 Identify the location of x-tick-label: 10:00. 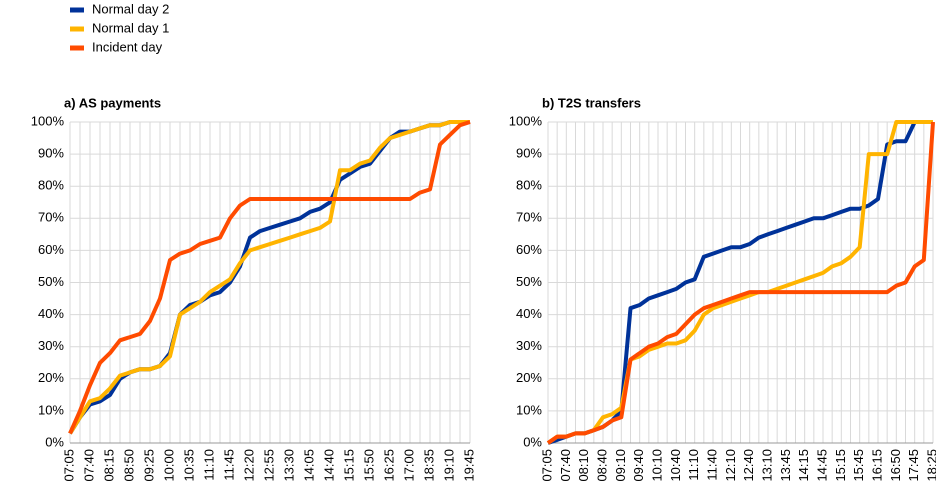
(168, 465).